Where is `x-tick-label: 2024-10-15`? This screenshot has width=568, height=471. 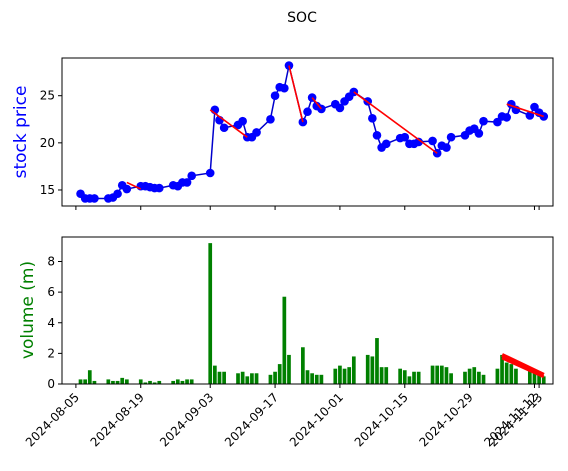 x-tick-label: 2024-10-15 is located at coordinates (381, 419).